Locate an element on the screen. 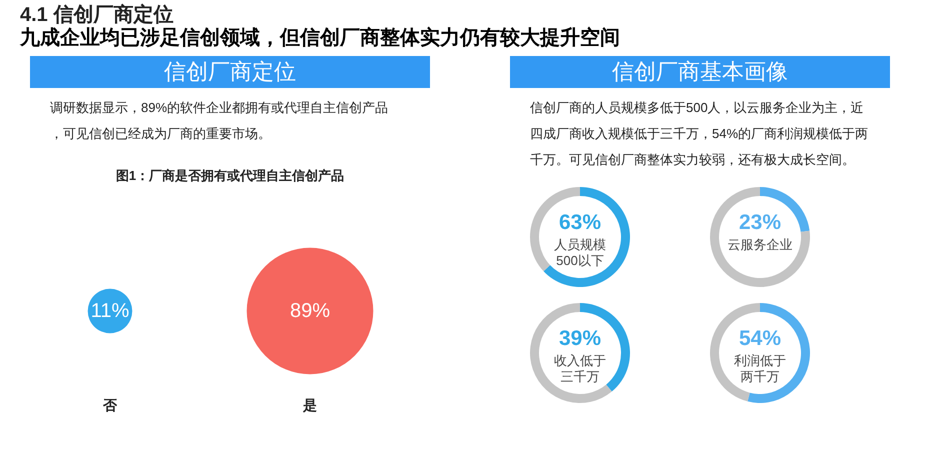 Image resolution: width=926 pixels, height=463 pixels. data-label: 89% is located at coordinates (310, 311).